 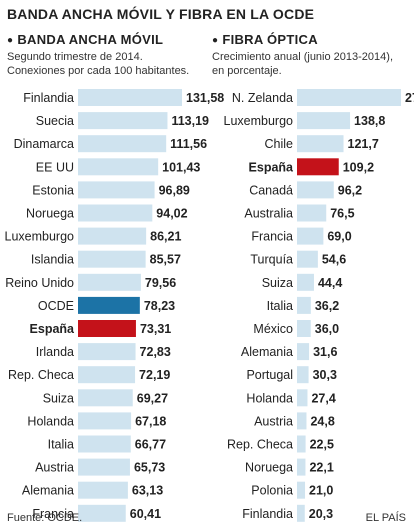 What do you see at coordinates (322, 421) in the screenshot?
I see `fiber-value-label: 24,8` at bounding box center [322, 421].